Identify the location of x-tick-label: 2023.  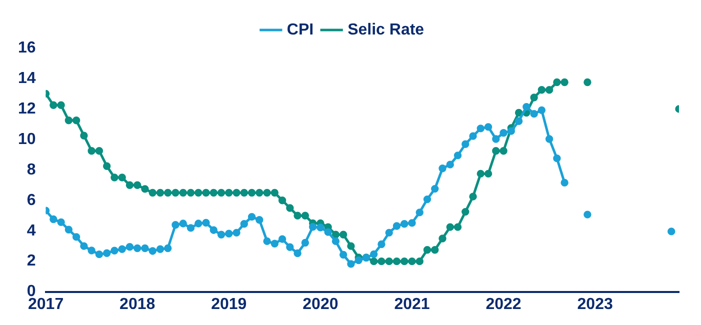
(595, 304).